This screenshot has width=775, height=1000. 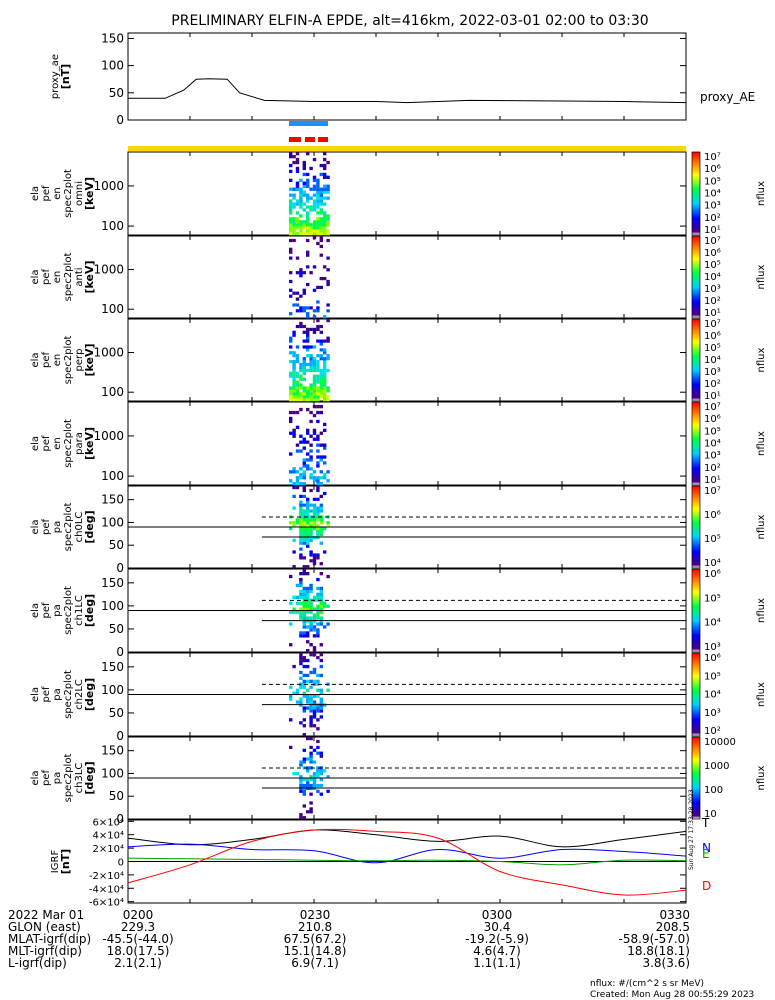 I want to click on colorbar-en-omni, so click(x=696, y=193).